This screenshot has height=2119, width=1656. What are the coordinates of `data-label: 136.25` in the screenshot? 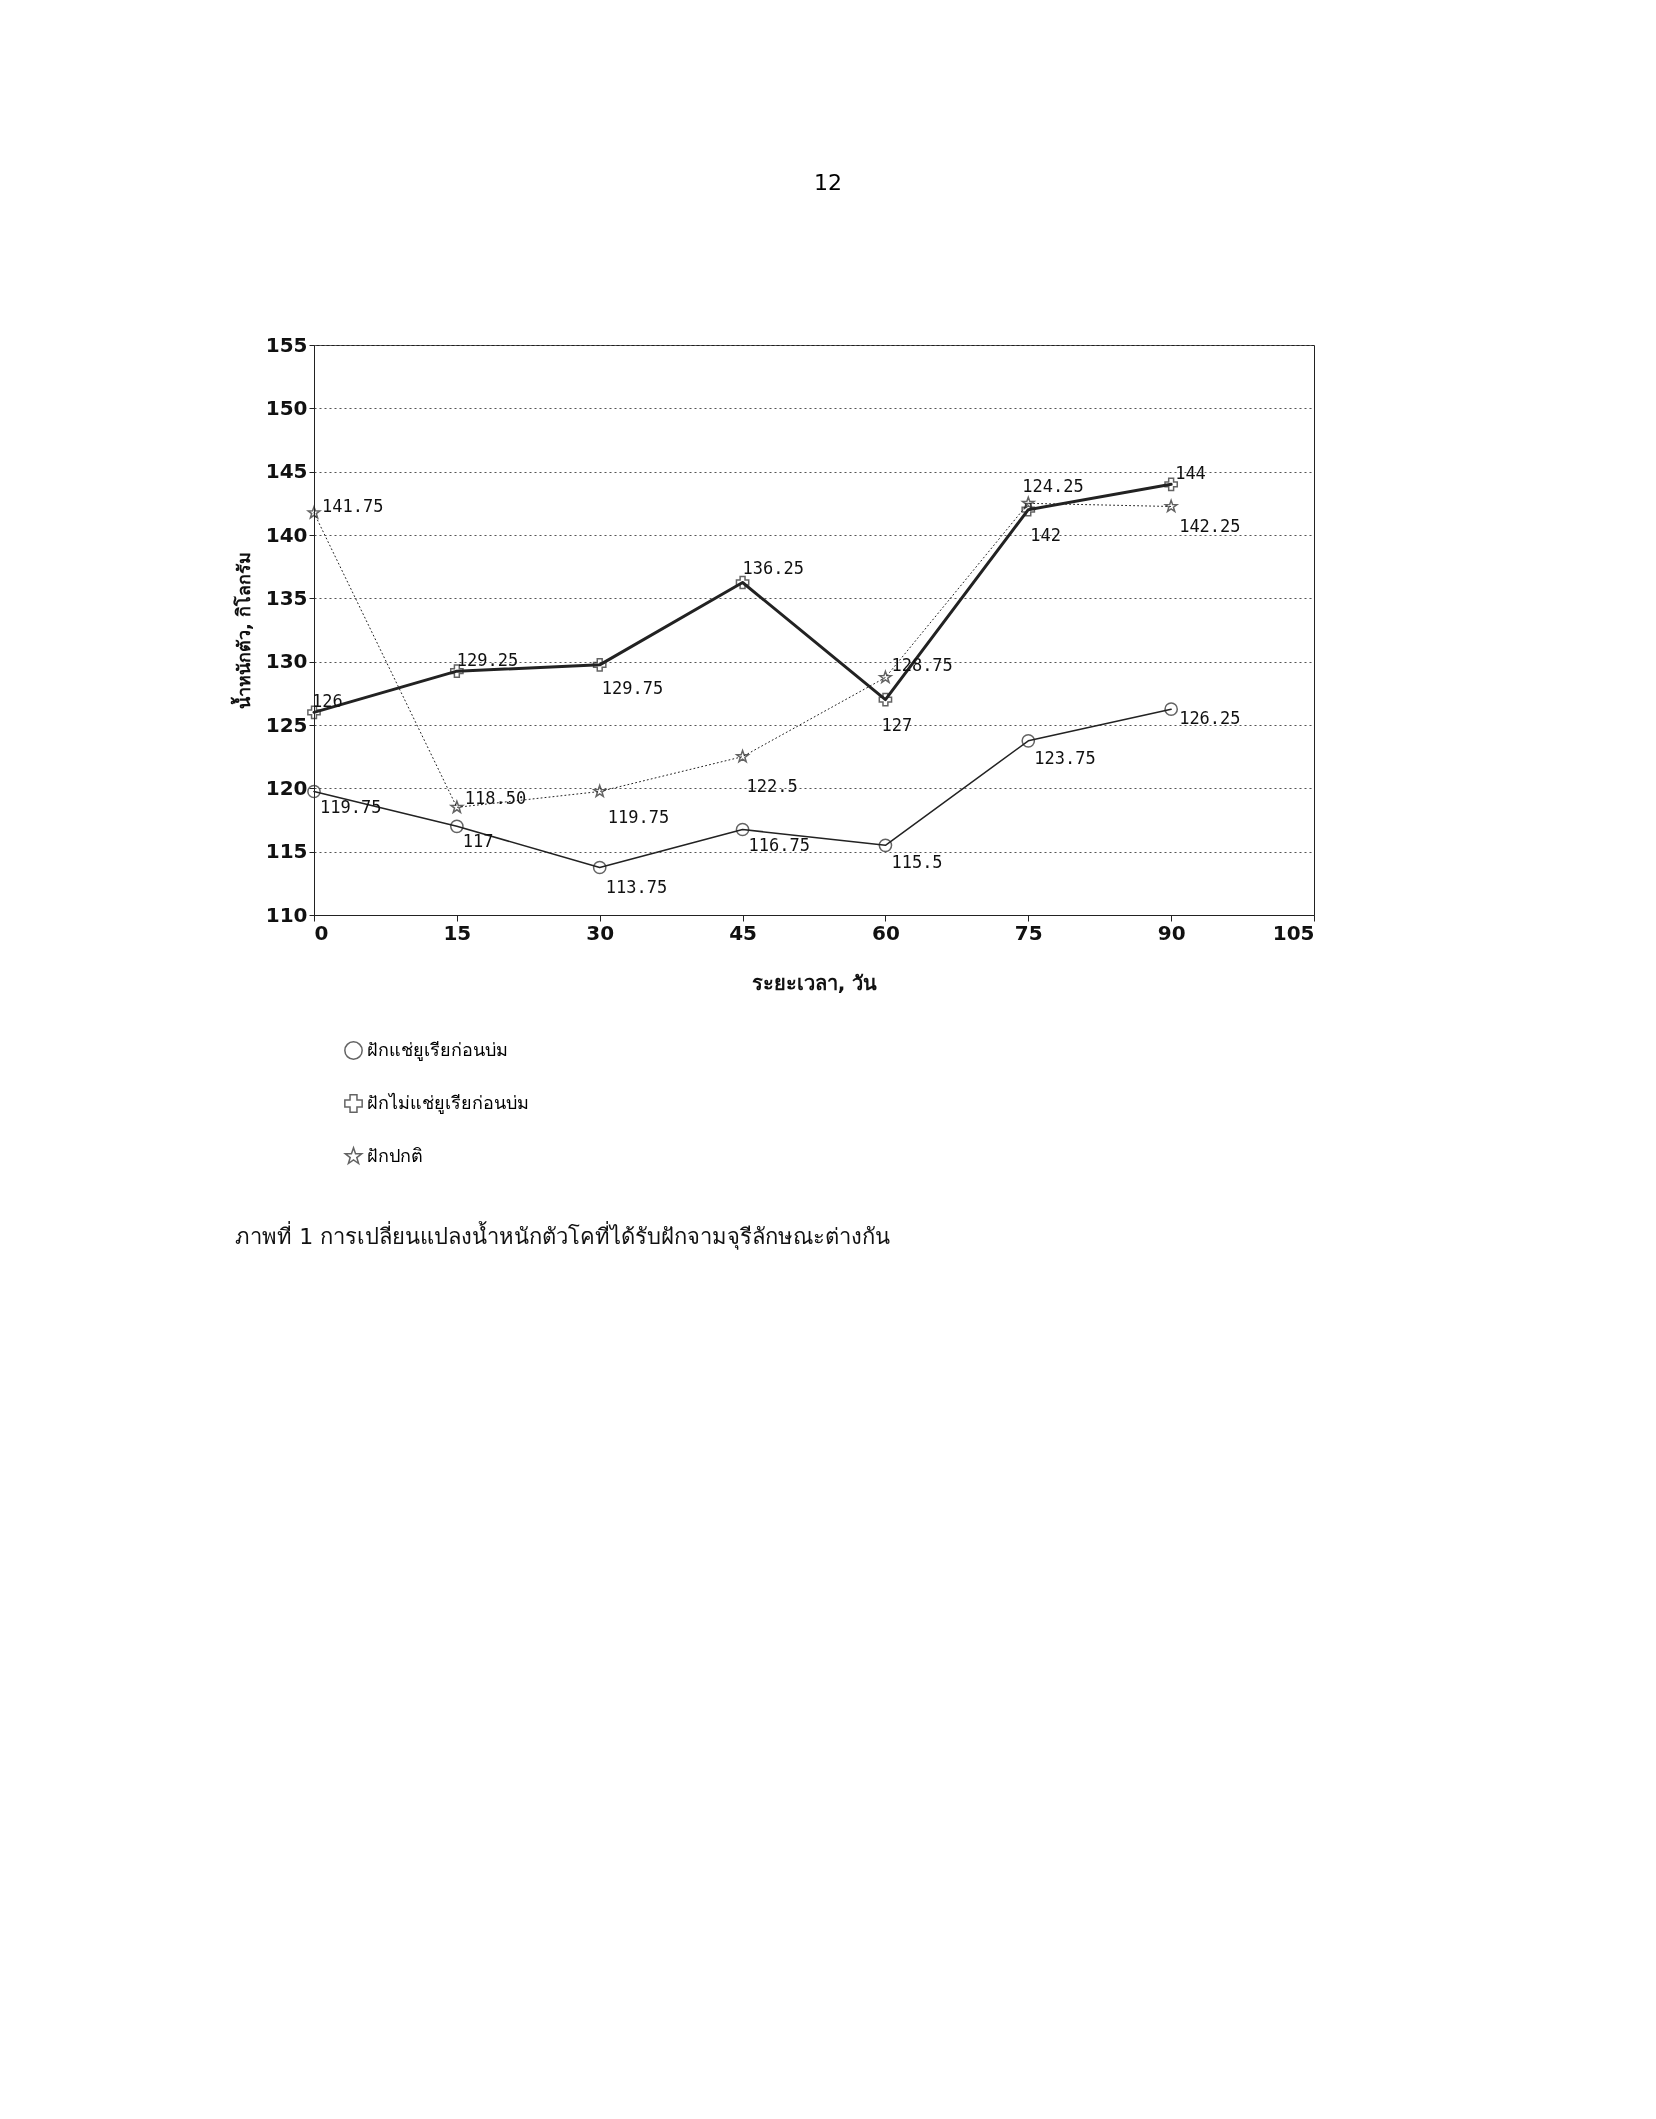 It's located at (773, 567).